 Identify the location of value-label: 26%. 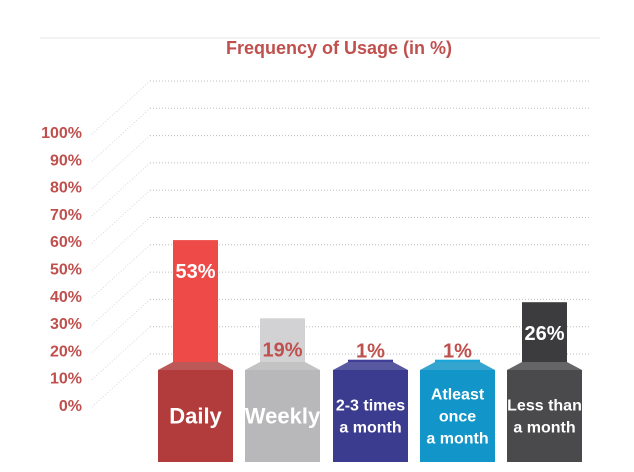
(544, 334).